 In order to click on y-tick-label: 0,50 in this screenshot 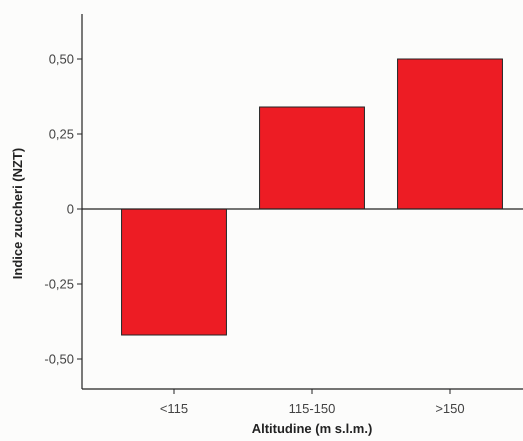, I will do `click(61, 59)`.